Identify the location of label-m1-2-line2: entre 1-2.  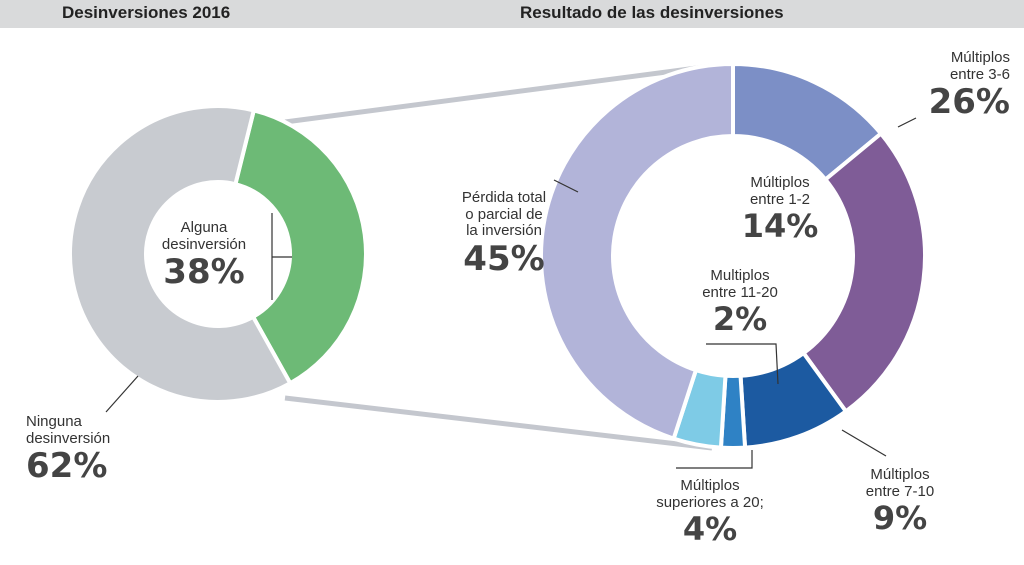
(780, 199).